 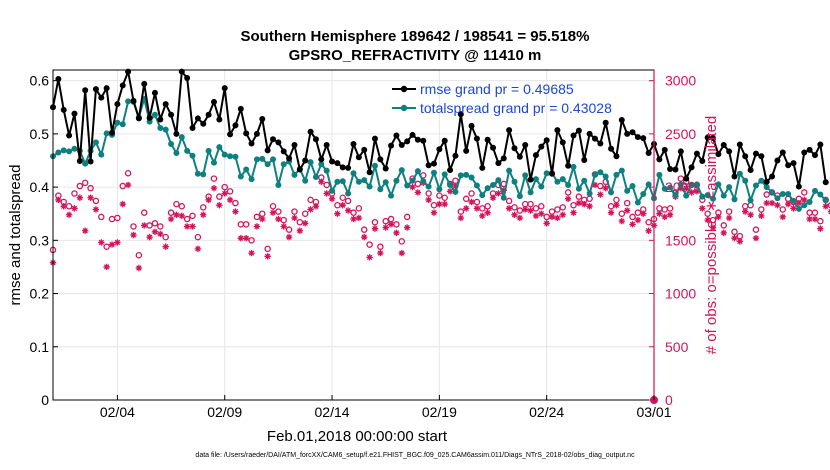 What do you see at coordinates (516, 108) in the screenshot?
I see `legend-spread-label: totalspread grand pr = 0.43028` at bounding box center [516, 108].